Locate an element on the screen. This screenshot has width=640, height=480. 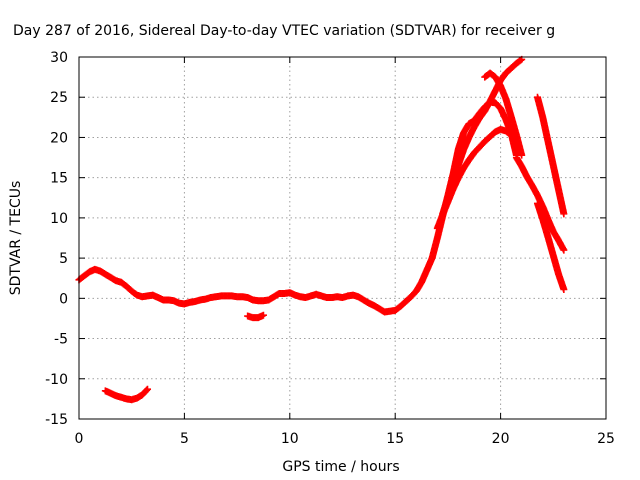
y-tick-label: -5 is located at coordinates (61, 340).